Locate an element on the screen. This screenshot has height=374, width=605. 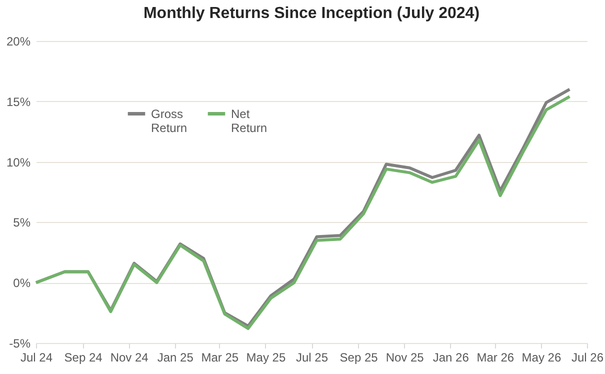
y-tick-label: -5% is located at coordinates (20, 343).